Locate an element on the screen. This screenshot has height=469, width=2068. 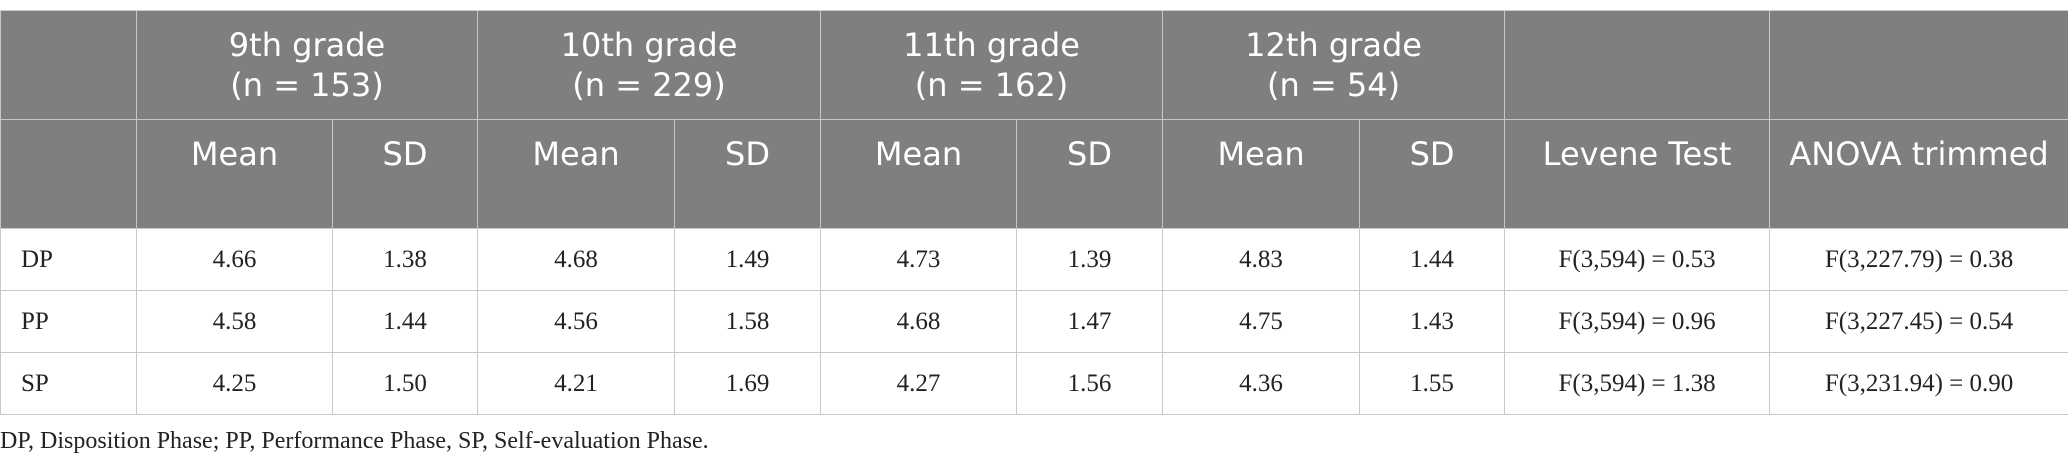
table-cell: F(3,594) = 0.53 is located at coordinates (1637, 259).